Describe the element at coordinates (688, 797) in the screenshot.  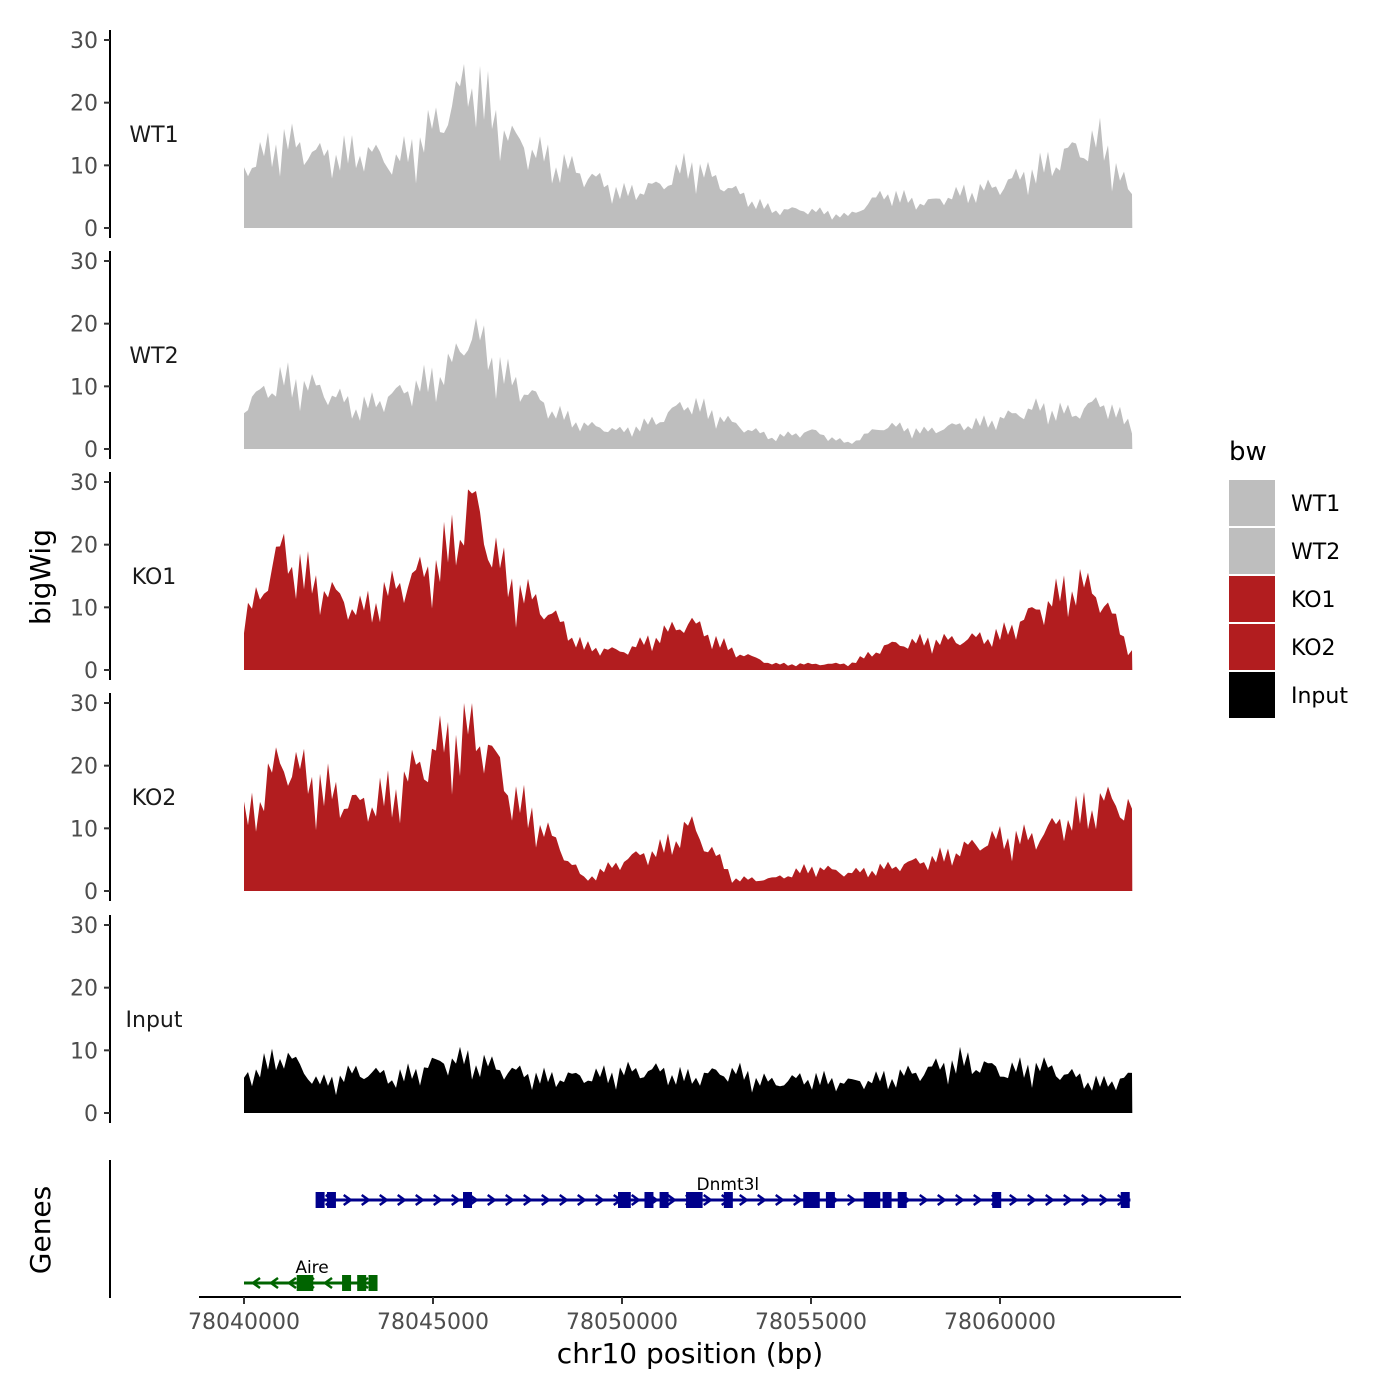
I see `coverage-area-ko2` at that location.